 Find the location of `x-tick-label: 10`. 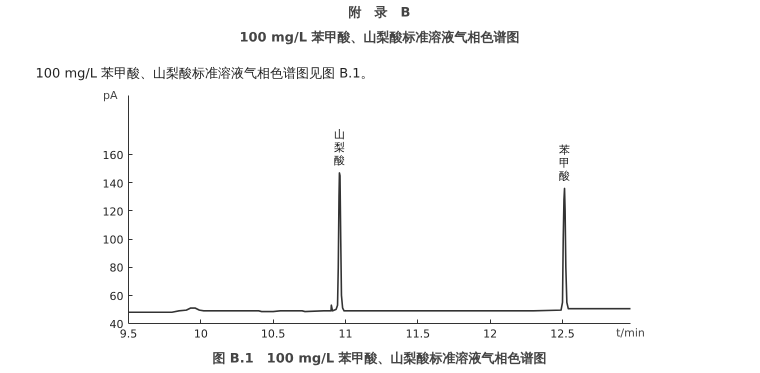

x-tick-label: 10 is located at coordinates (201, 334).